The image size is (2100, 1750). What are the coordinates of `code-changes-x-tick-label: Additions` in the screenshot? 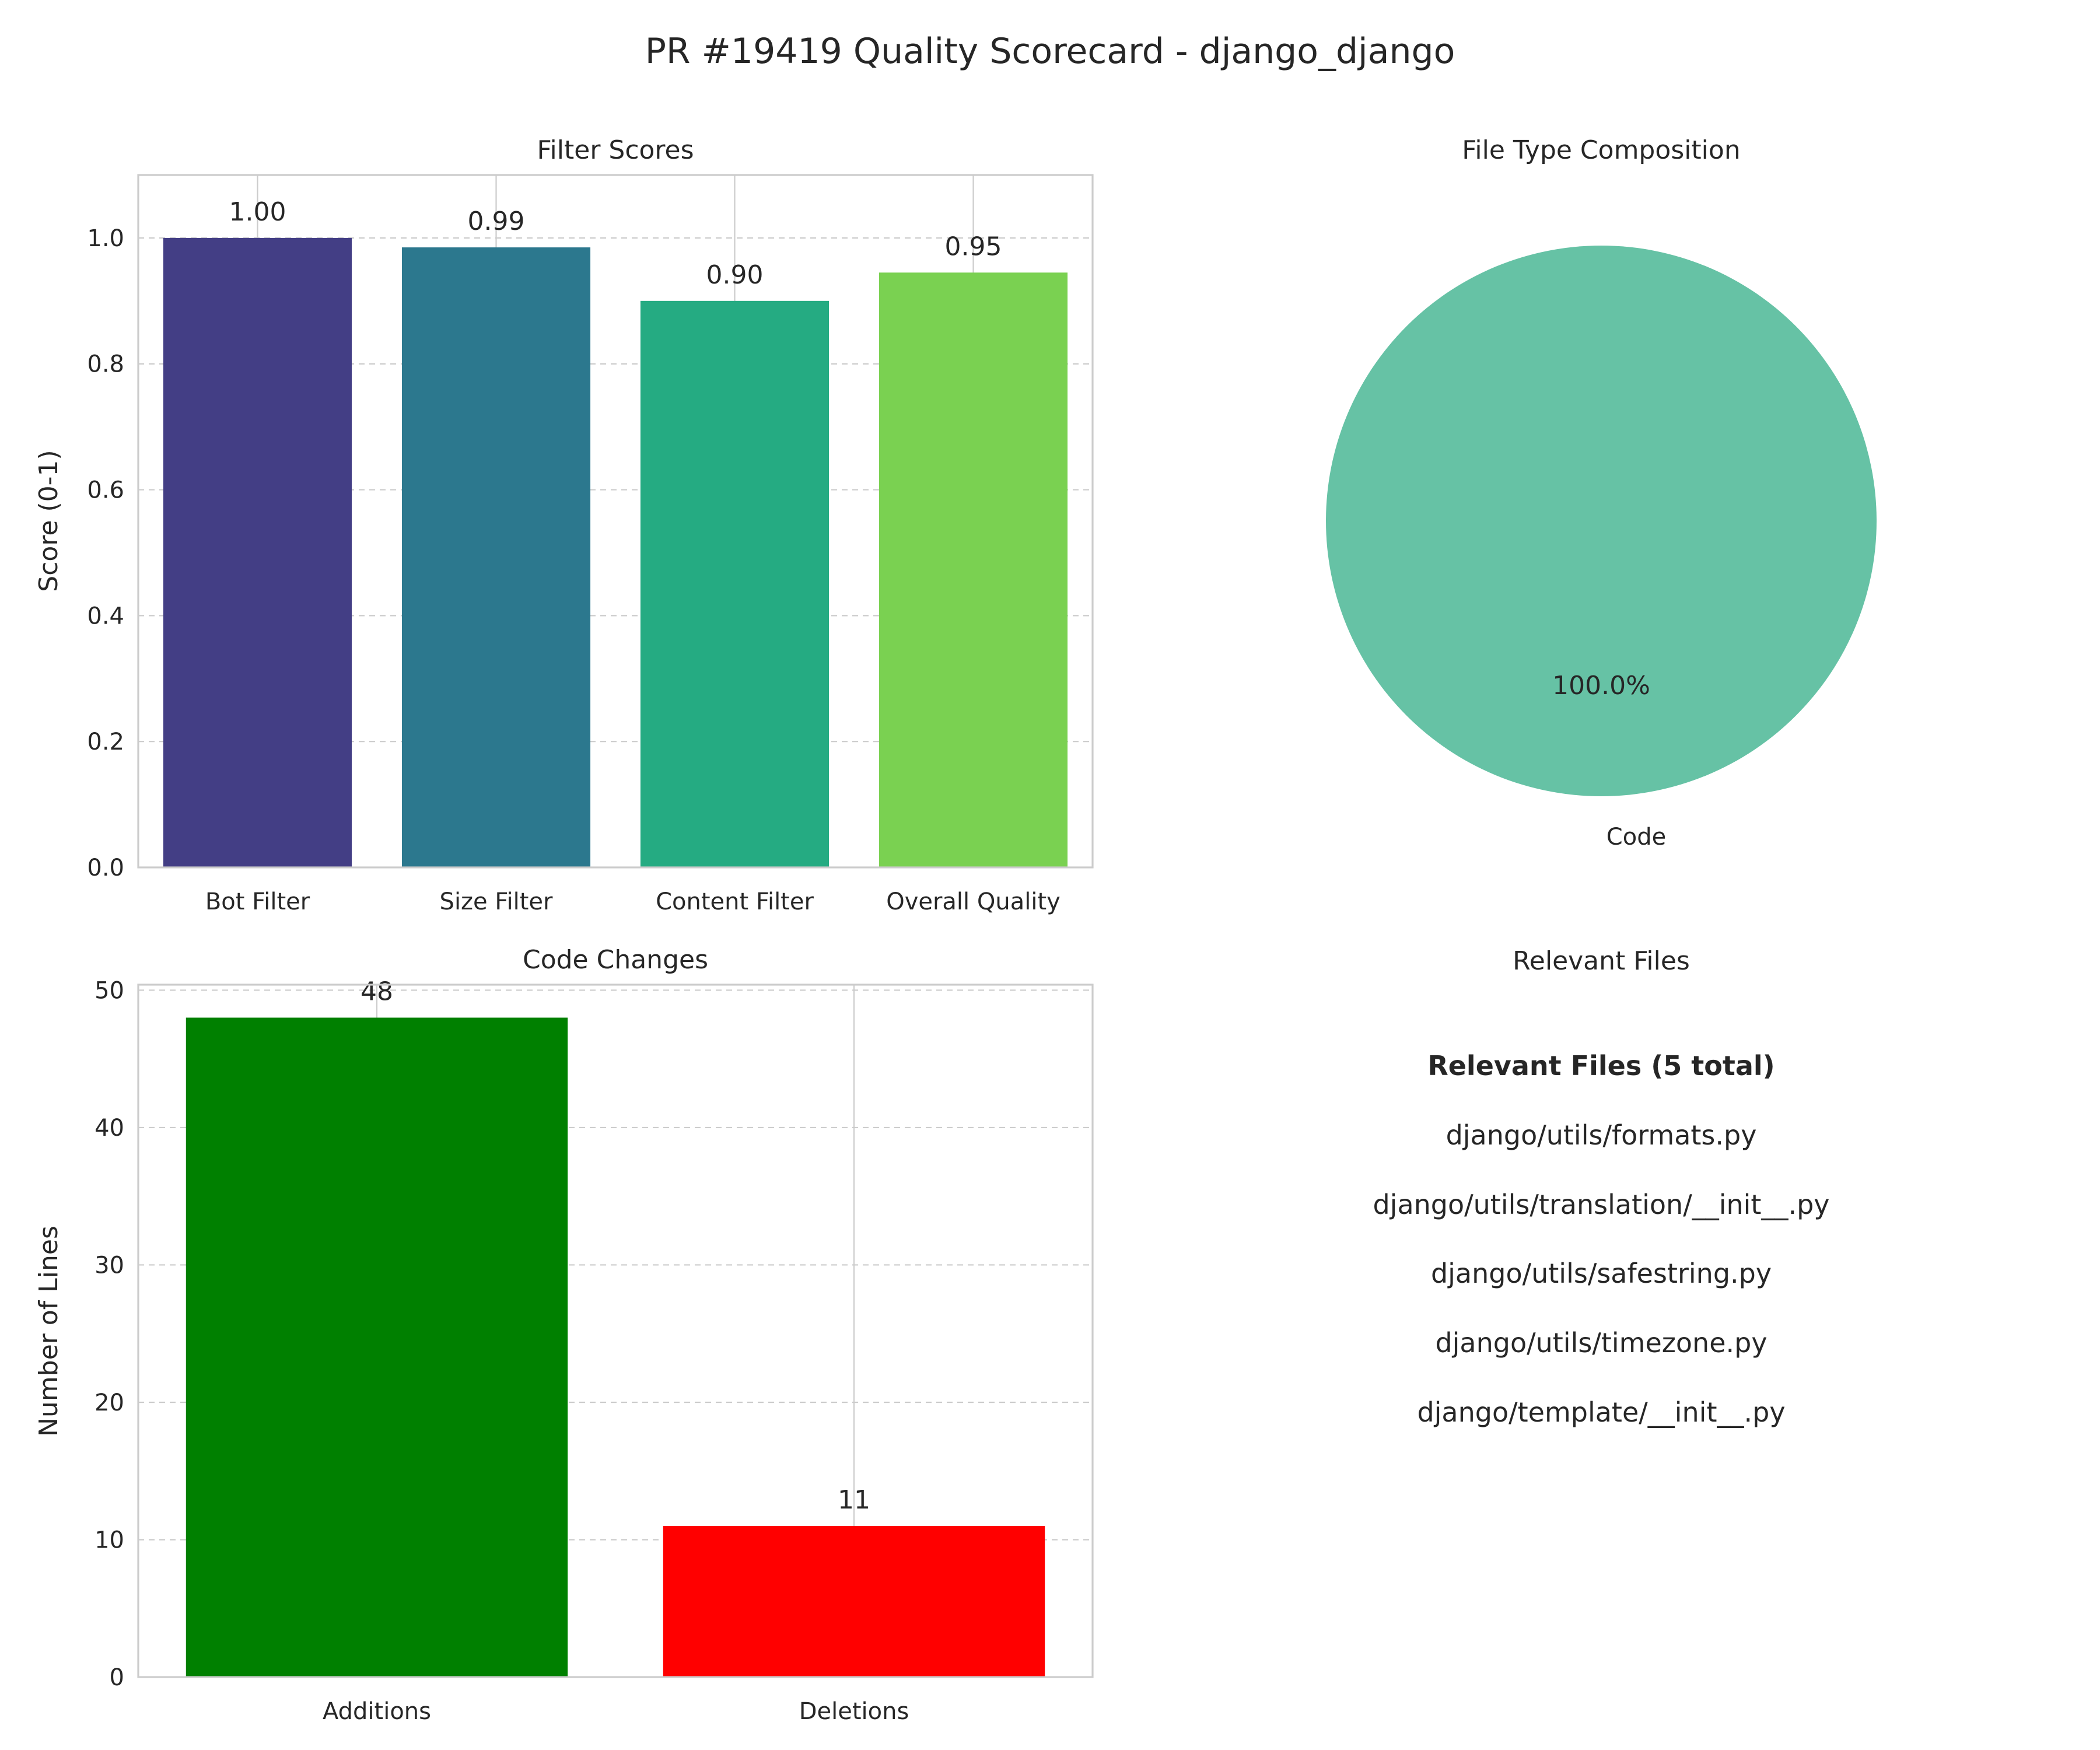 It's located at (377, 1711).